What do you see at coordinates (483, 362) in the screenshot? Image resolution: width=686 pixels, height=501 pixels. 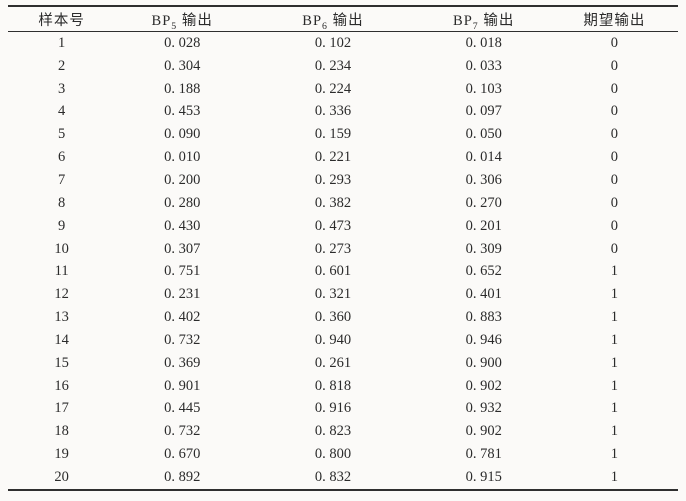 I see `value-cell: 0. 900` at bounding box center [483, 362].